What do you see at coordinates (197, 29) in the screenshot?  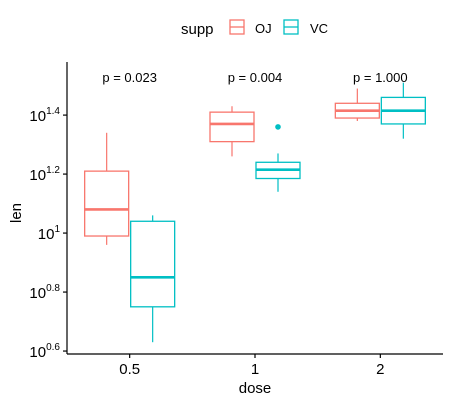 I see `legend-title: supp` at bounding box center [197, 29].